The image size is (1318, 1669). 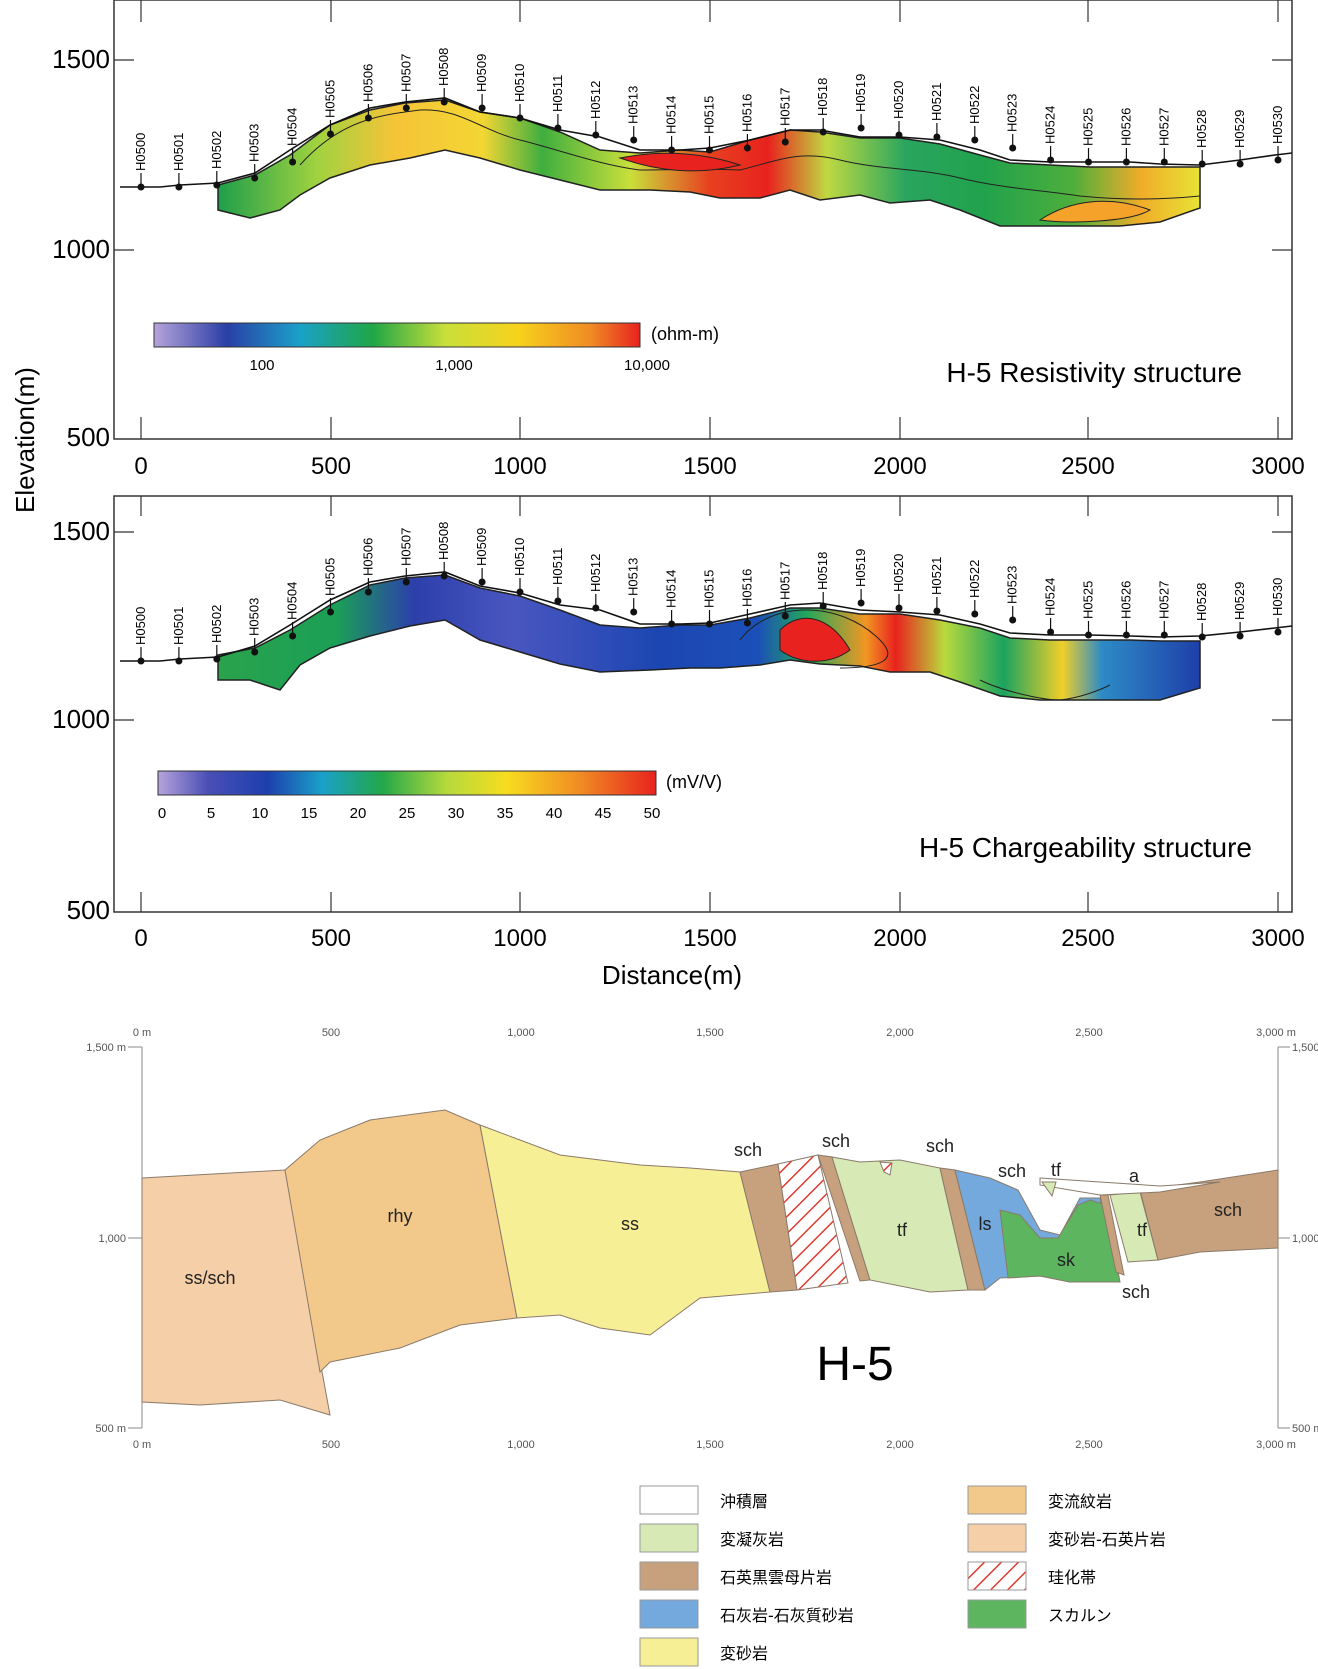 What do you see at coordinates (521, 1033) in the screenshot?
I see `geo-top-tick-1000: 1,000` at bounding box center [521, 1033].